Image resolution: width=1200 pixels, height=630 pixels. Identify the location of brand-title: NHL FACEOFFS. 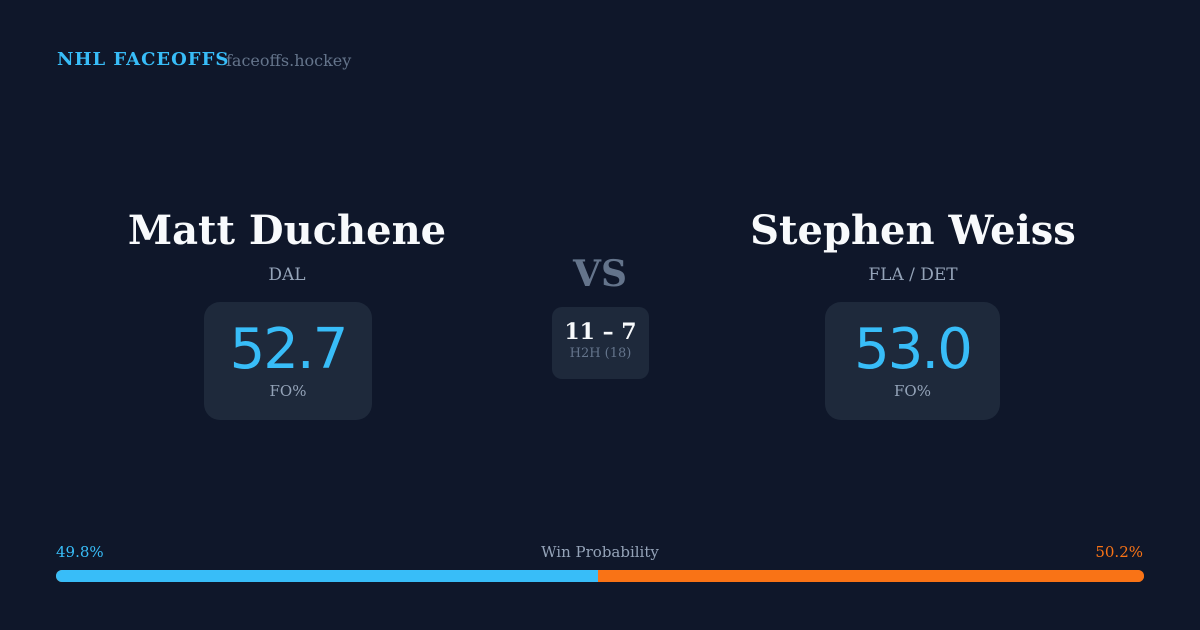
(143, 59).